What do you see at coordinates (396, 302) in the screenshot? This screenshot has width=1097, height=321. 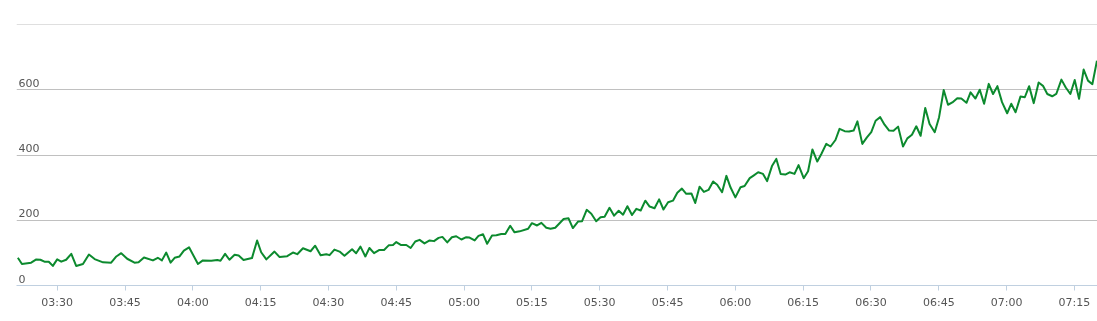 I see `x-tick-label: 04:45` at bounding box center [396, 302].